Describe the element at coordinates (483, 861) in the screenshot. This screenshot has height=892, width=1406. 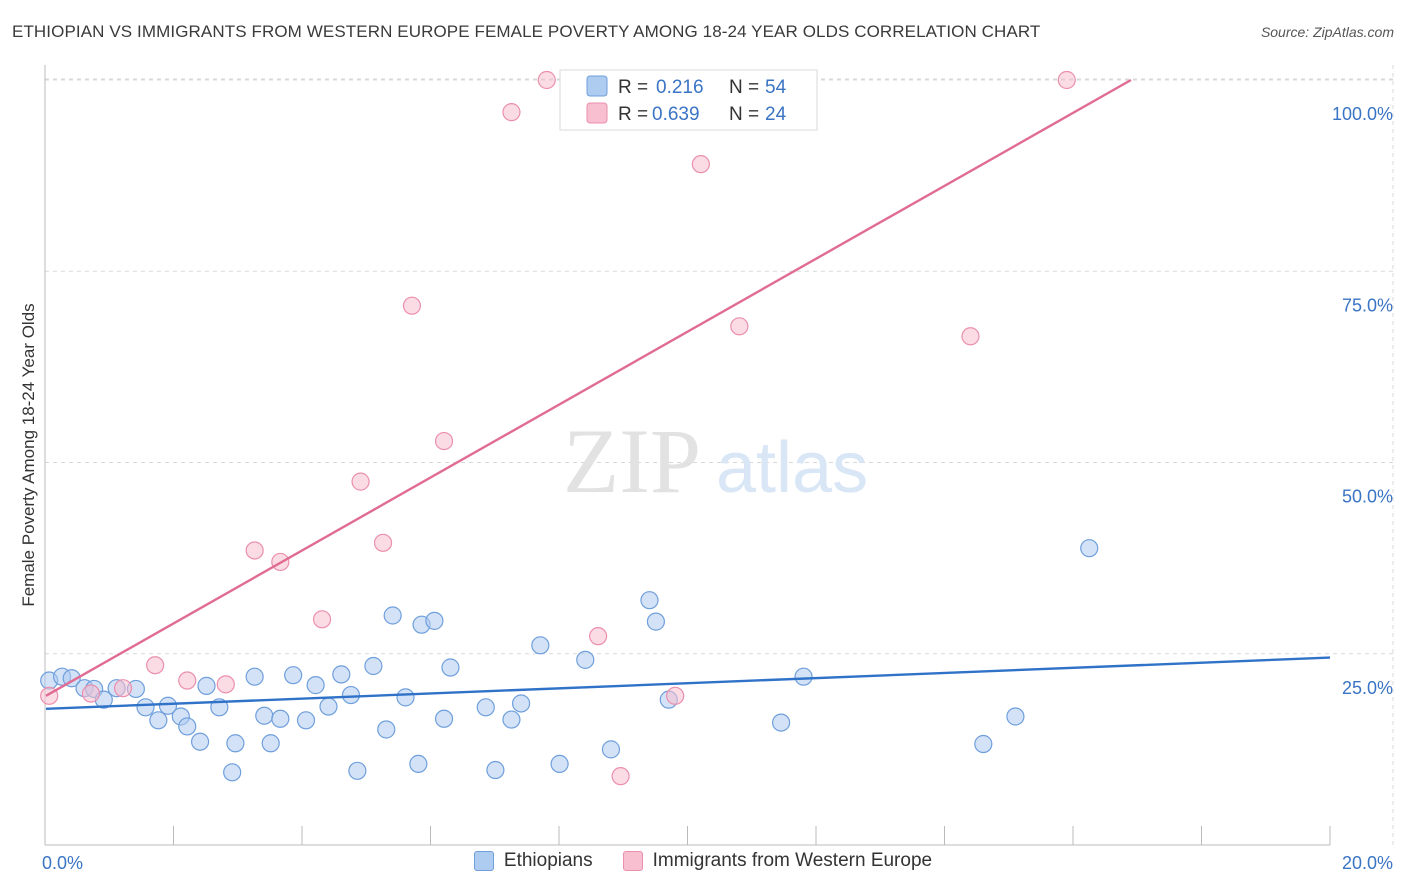
I see `legend-swatch-blue` at that location.